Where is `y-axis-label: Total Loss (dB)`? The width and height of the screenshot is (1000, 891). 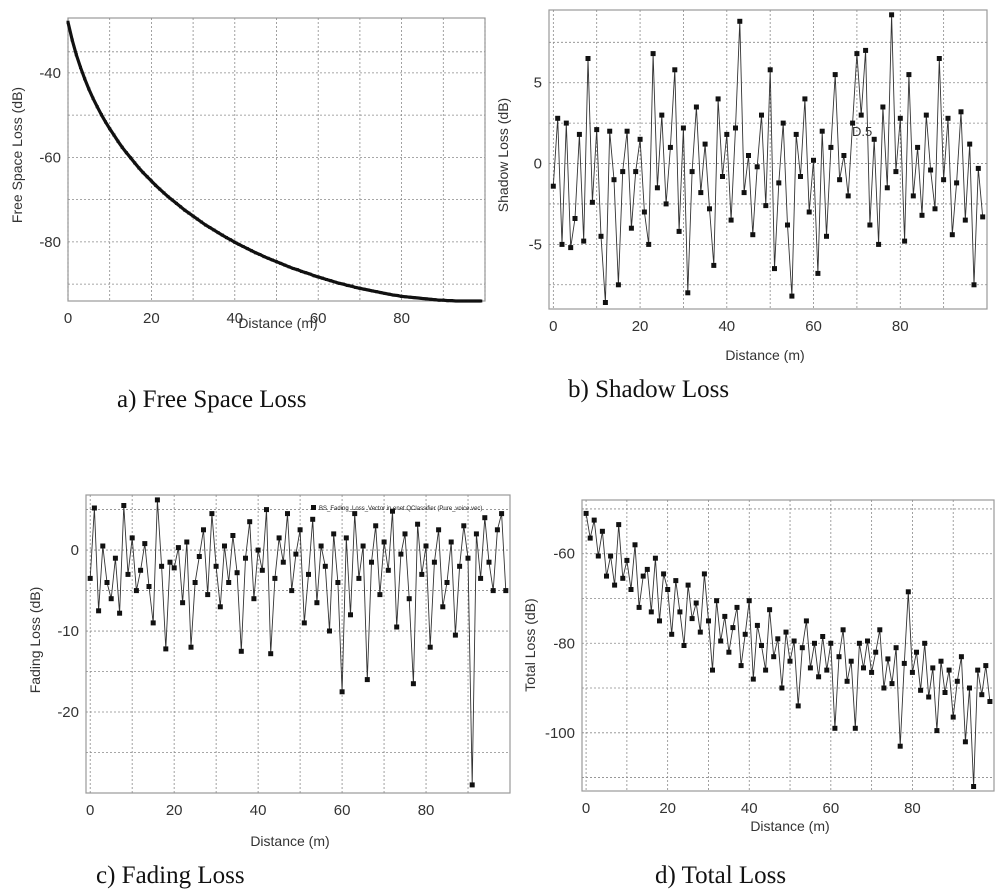
y-axis-label: Total Loss (dB) is located at coordinates (530, 644).